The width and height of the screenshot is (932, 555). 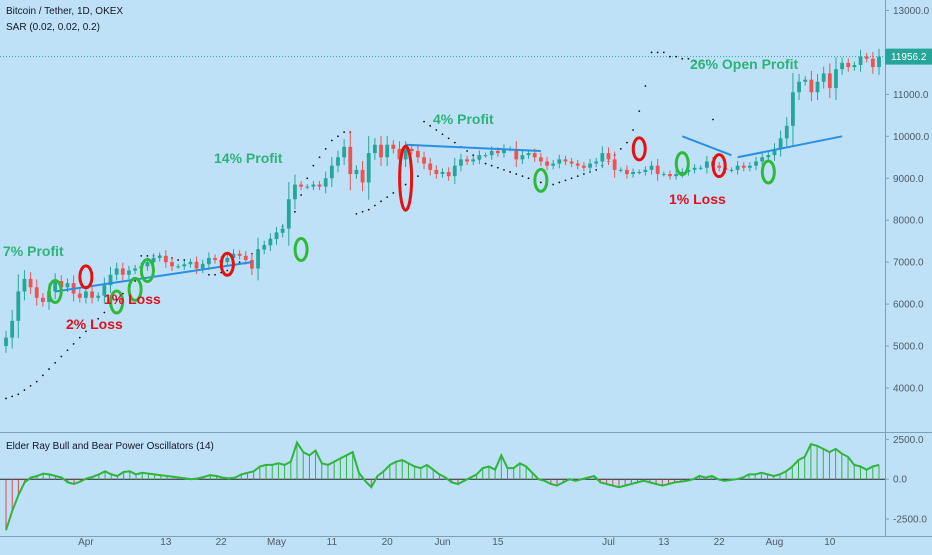 What do you see at coordinates (33, 251) in the screenshot?
I see `trade-annotation: 7% Profit` at bounding box center [33, 251].